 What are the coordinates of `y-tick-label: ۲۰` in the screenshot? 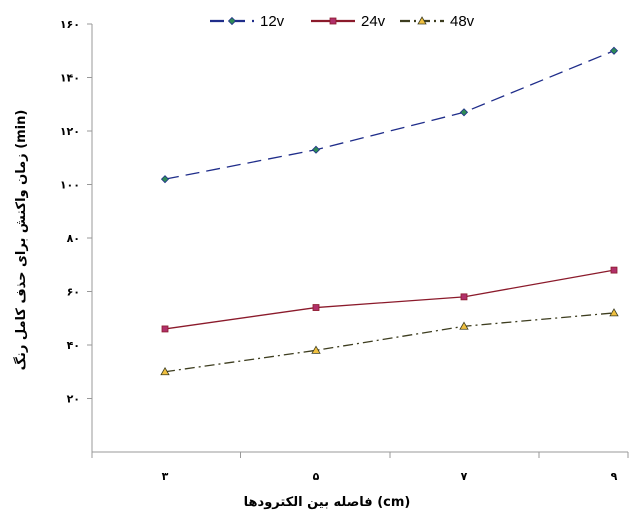 It's located at (73, 399).